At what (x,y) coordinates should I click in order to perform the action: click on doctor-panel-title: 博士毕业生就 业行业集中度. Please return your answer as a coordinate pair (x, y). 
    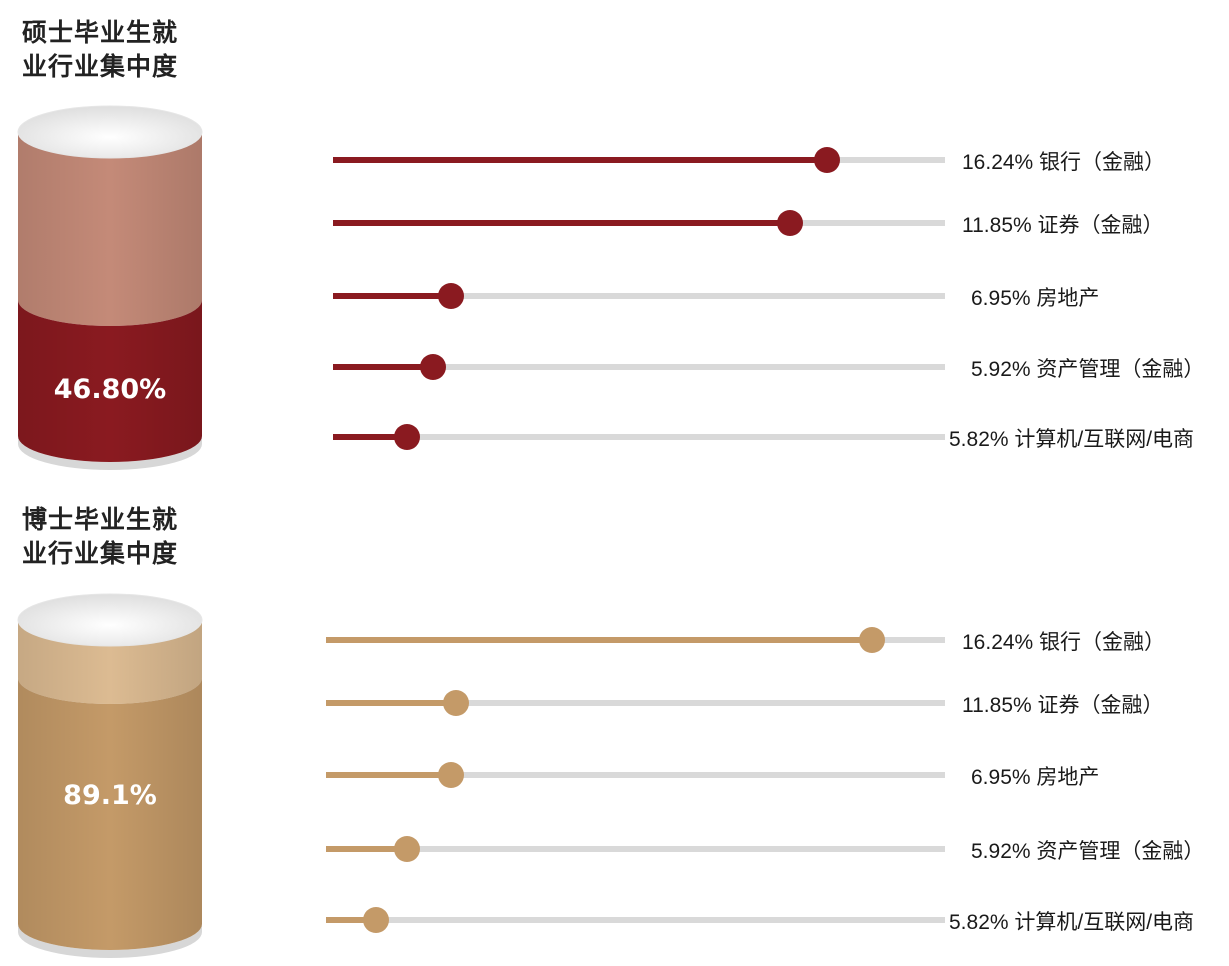
    Looking at the image, I should click on (100, 536).